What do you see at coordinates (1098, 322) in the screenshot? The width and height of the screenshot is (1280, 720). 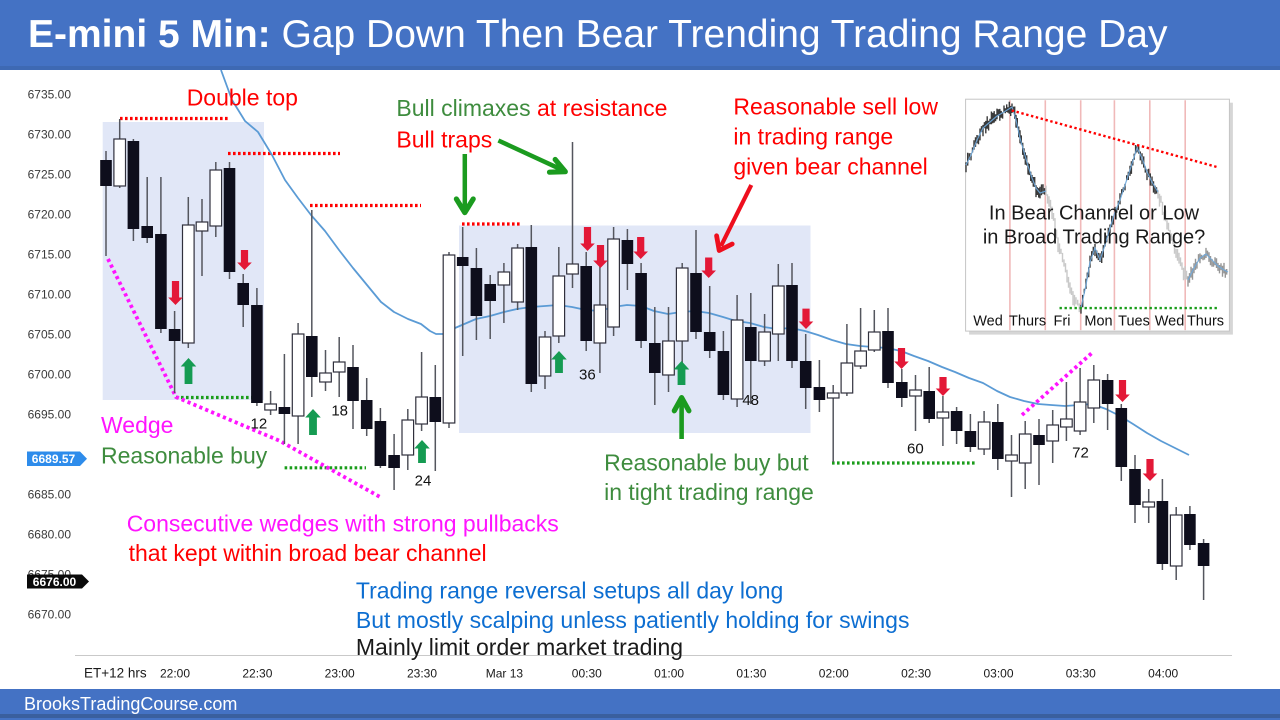 I see `svg-text: Mon` at bounding box center [1098, 322].